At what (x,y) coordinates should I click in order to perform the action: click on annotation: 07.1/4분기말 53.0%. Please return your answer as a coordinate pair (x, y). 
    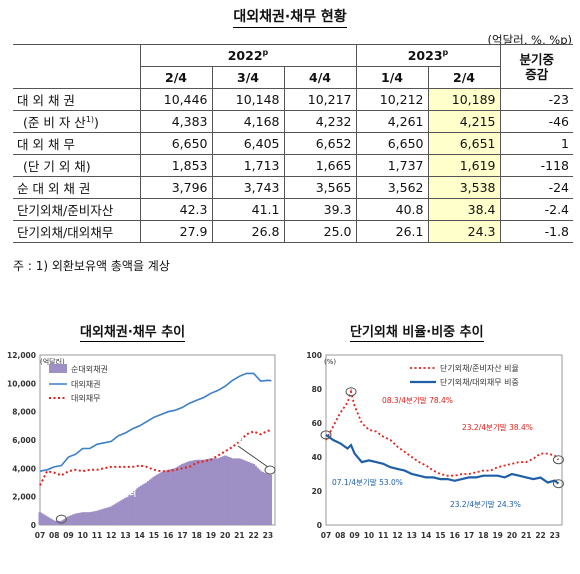
    Looking at the image, I should click on (367, 482).